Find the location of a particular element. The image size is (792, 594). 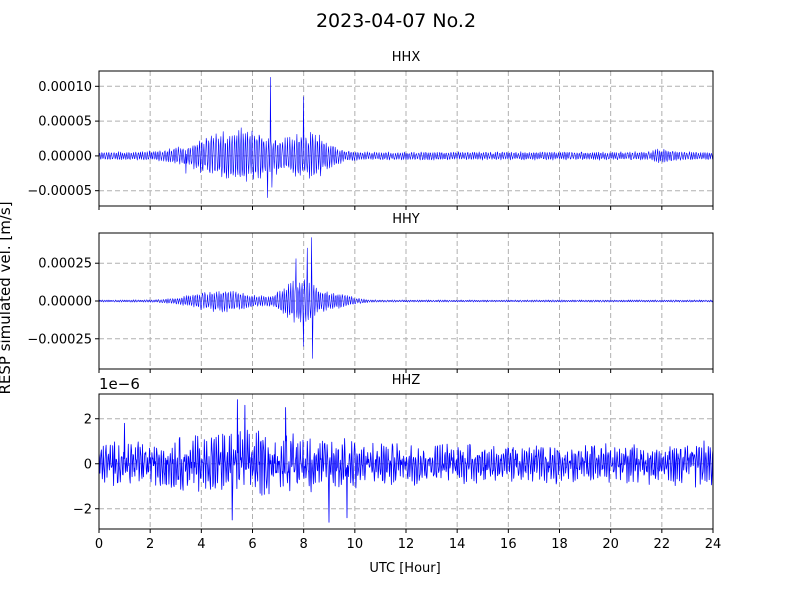

panel-title-hhy: HHY is located at coordinates (406, 219).